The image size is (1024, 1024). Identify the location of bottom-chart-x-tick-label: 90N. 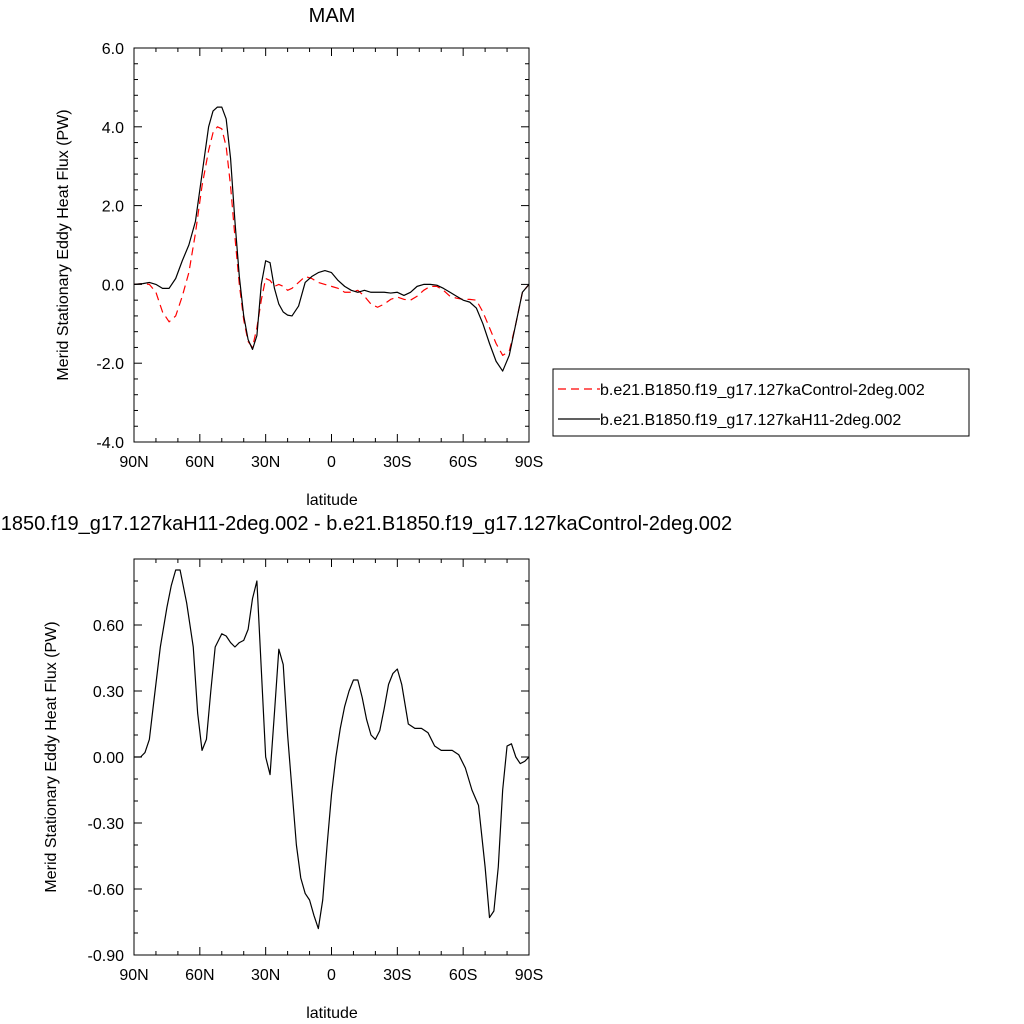
(133, 975).